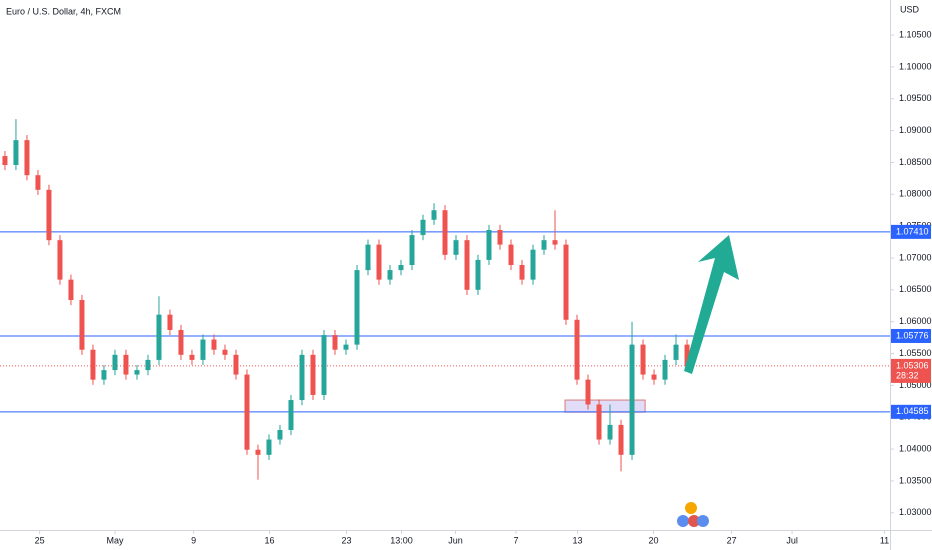 The width and height of the screenshot is (932, 550). I want to click on last-price-label: 1.05306, so click(912, 365).